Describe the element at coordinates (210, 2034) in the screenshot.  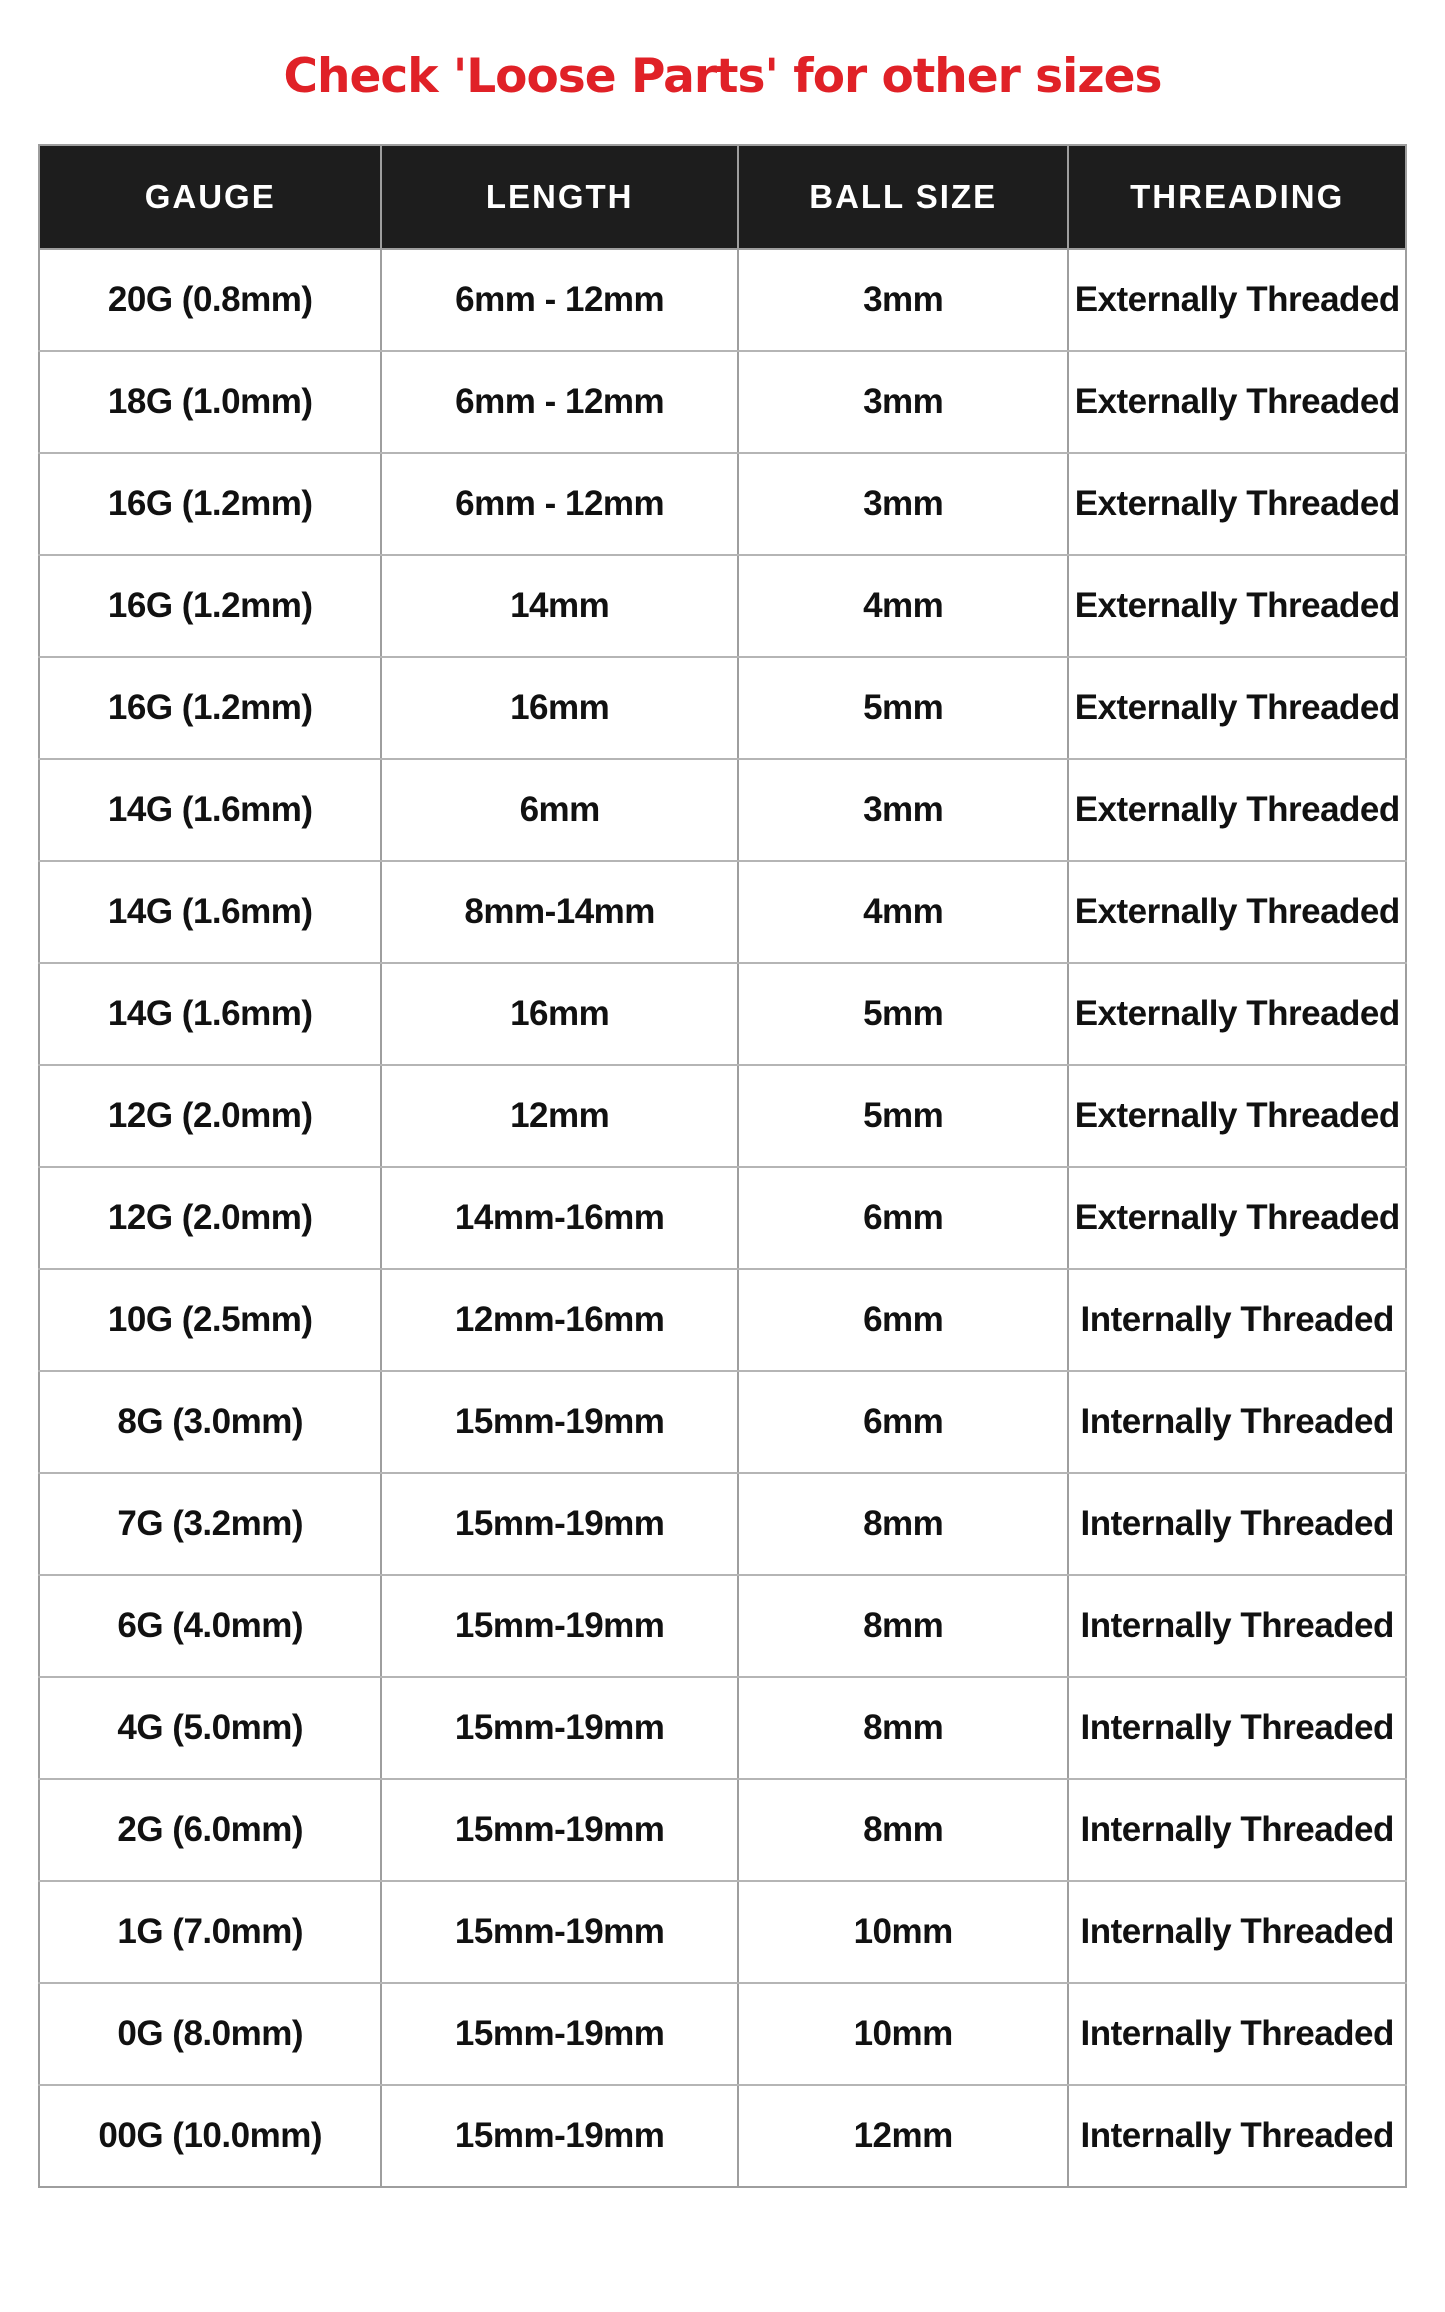
I see `table-cell: 0G (8.0mm)` at that location.